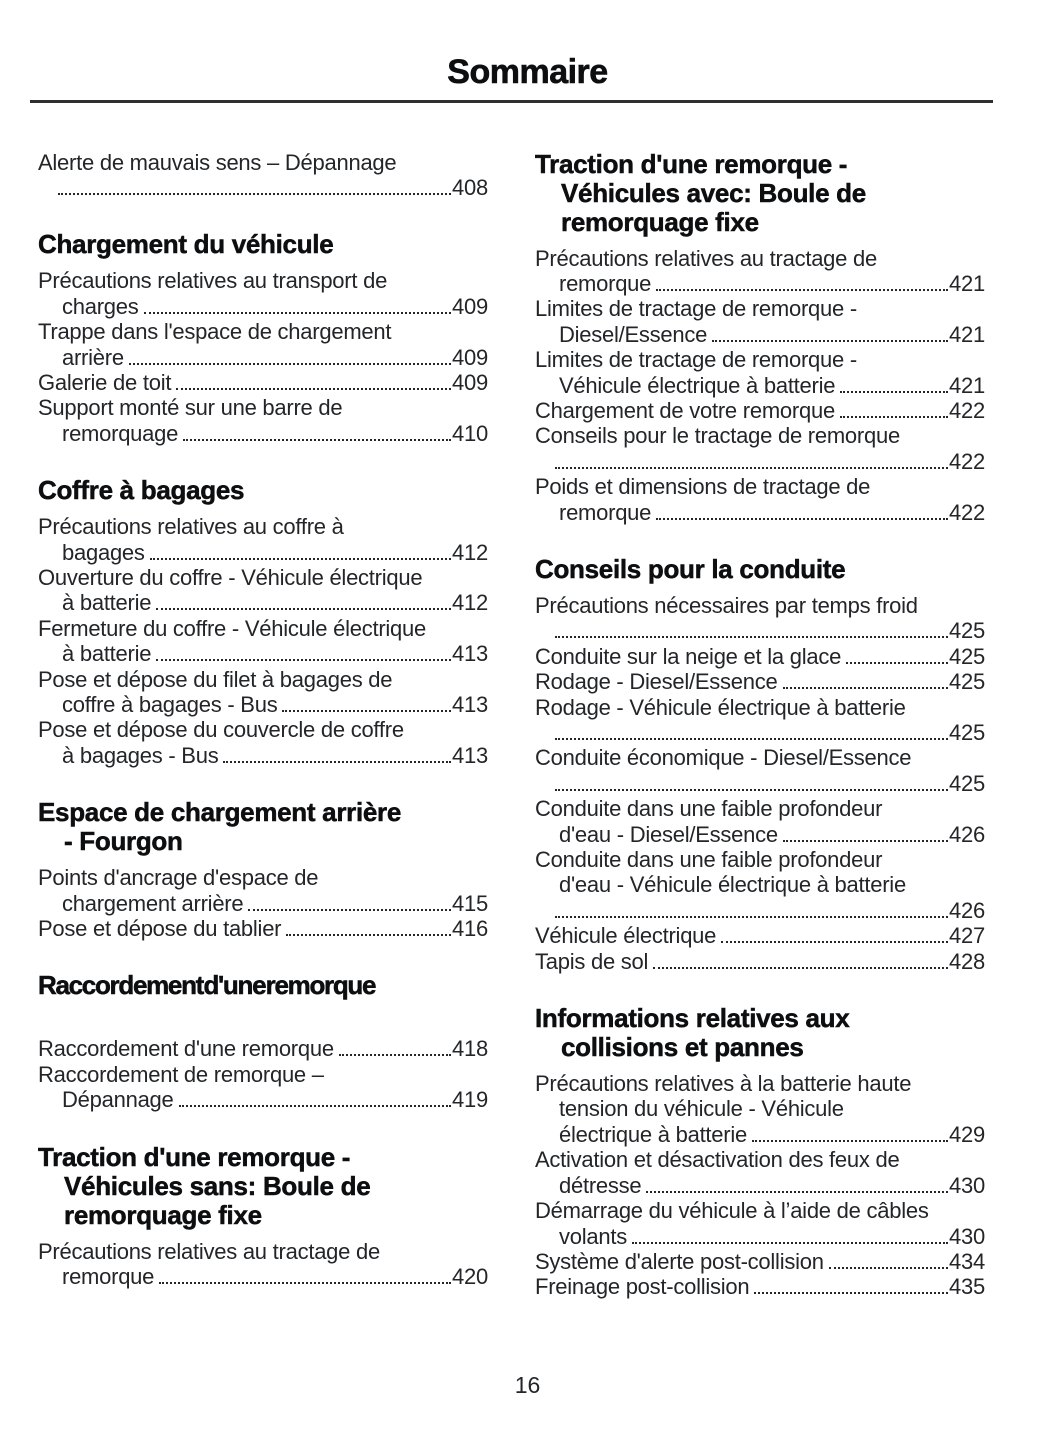  Describe the element at coordinates (263, 382) in the screenshot. I see `toc-entry: Galerie de toit 409` at that location.